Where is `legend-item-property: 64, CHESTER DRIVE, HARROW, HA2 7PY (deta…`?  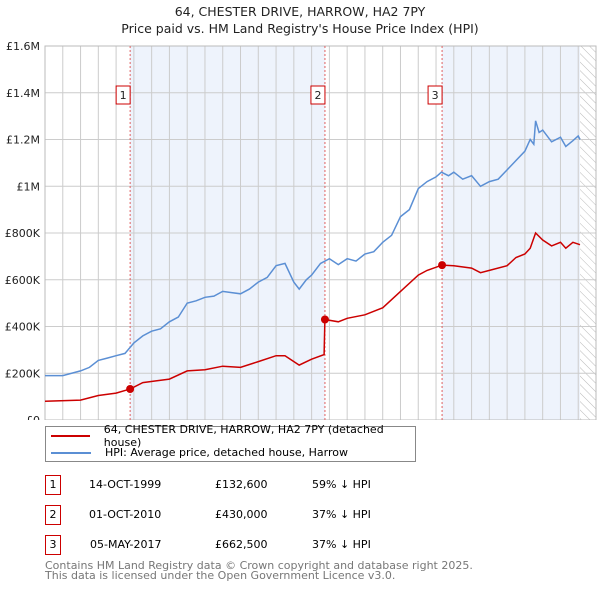 legend-item-property: 64, CHESTER DRIVE, HARROW, HA2 7PY (deta… is located at coordinates (230, 436).